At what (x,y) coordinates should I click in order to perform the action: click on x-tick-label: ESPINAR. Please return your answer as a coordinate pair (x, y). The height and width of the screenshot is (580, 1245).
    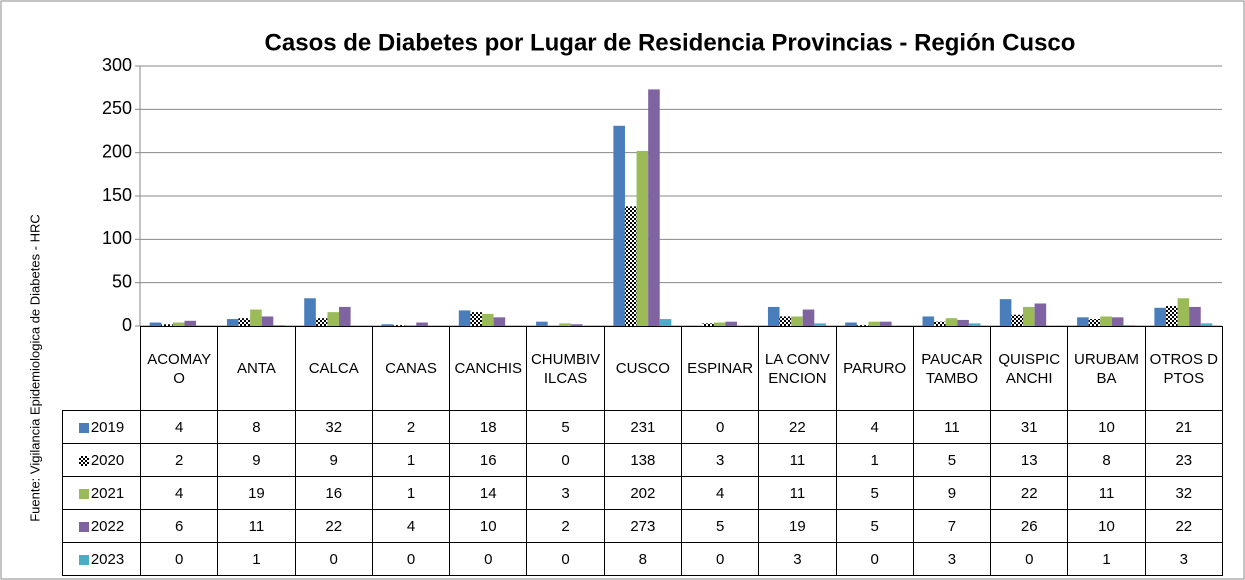
    Looking at the image, I should click on (720, 368).